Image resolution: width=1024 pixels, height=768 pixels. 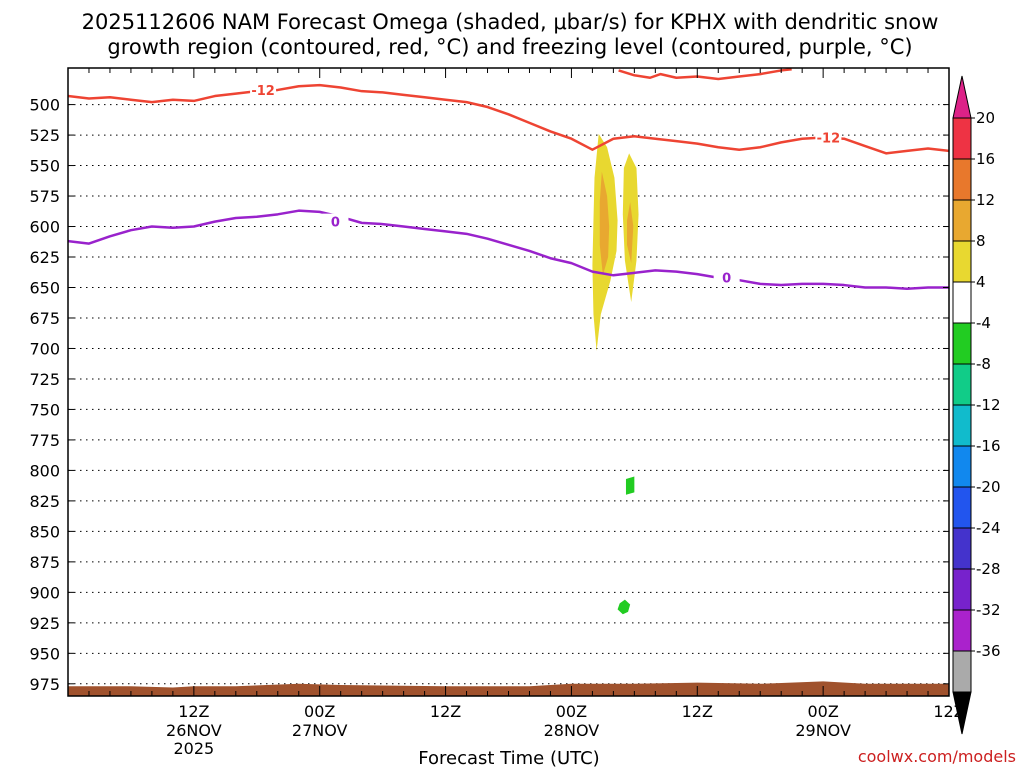 I want to click on colorbar-label-10: -24, so click(x=988, y=528).